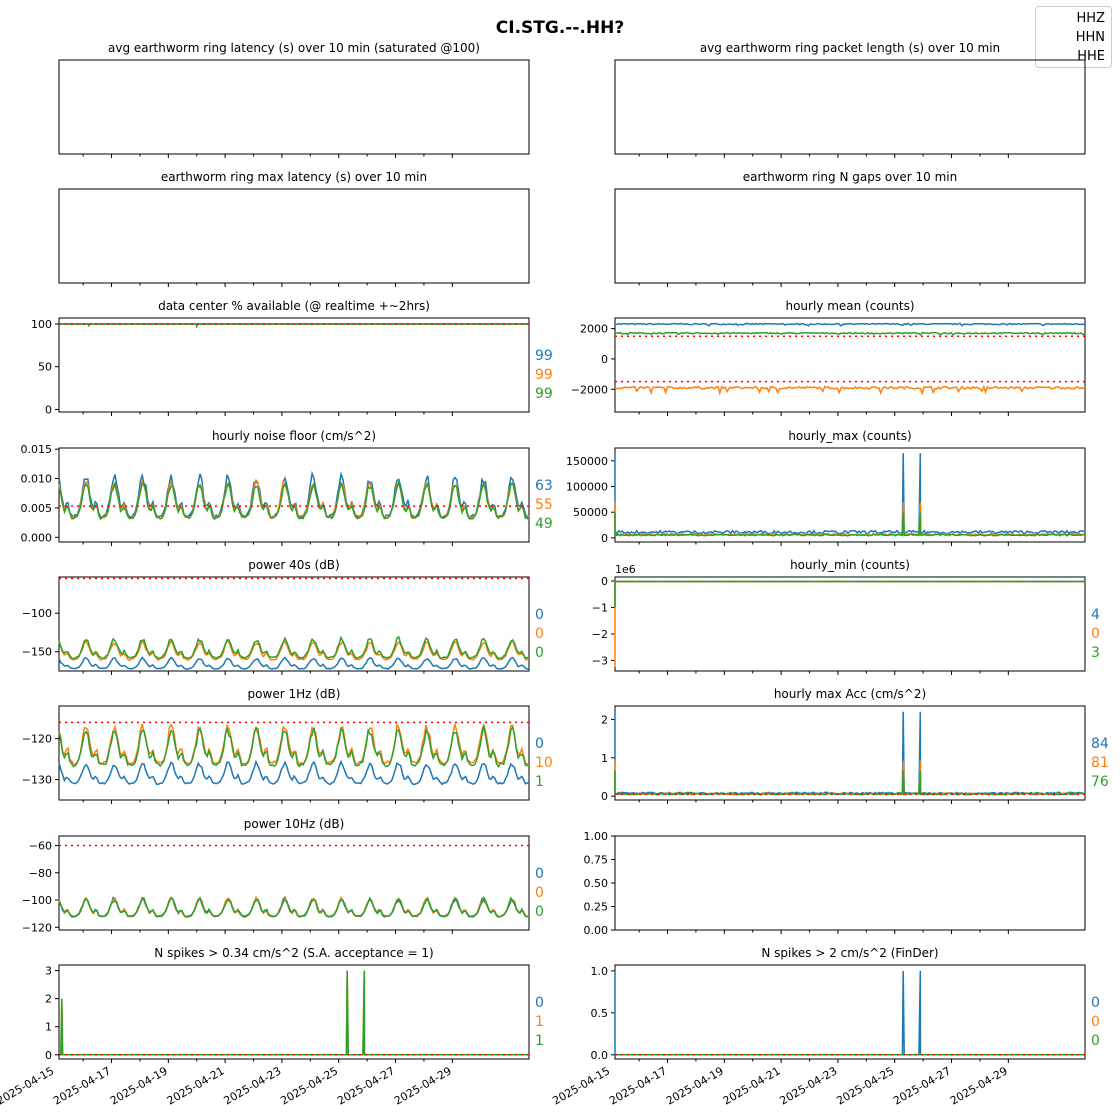 Image resolution: width=1120 pixels, height=1120 pixels. What do you see at coordinates (1100, 744) in the screenshot?
I see `stat-label-hhz: 84` at bounding box center [1100, 744].